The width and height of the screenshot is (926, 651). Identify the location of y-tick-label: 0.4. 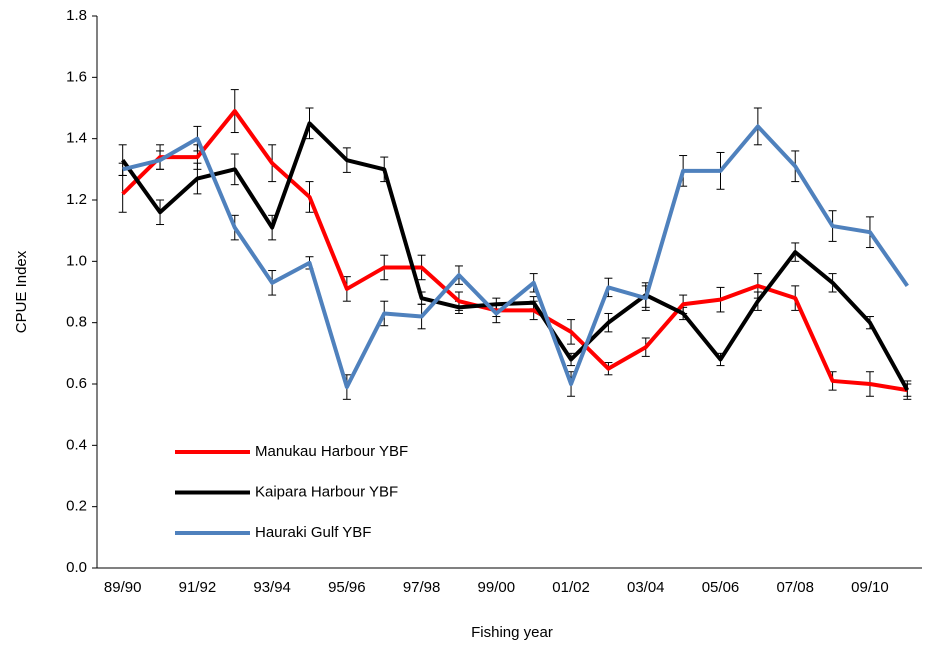
(76, 444).